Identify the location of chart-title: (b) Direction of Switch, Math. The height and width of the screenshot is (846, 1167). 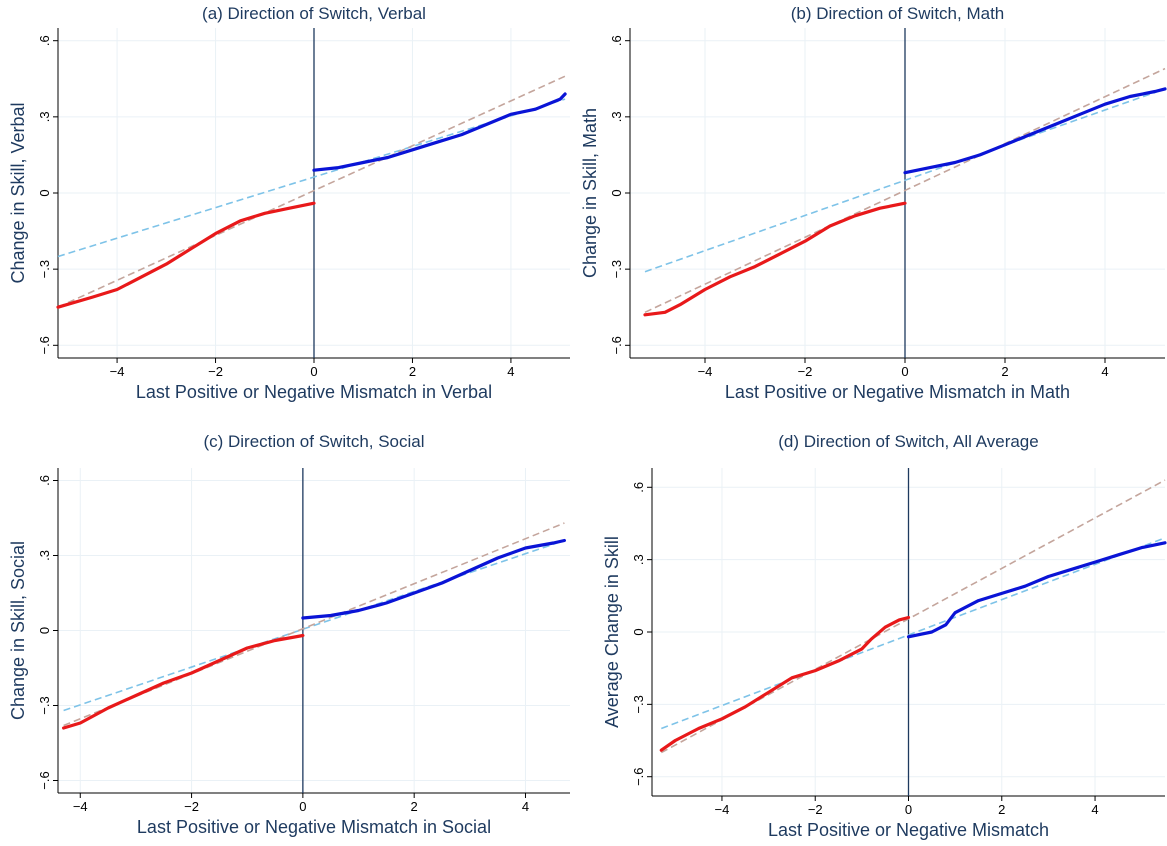
(898, 13).